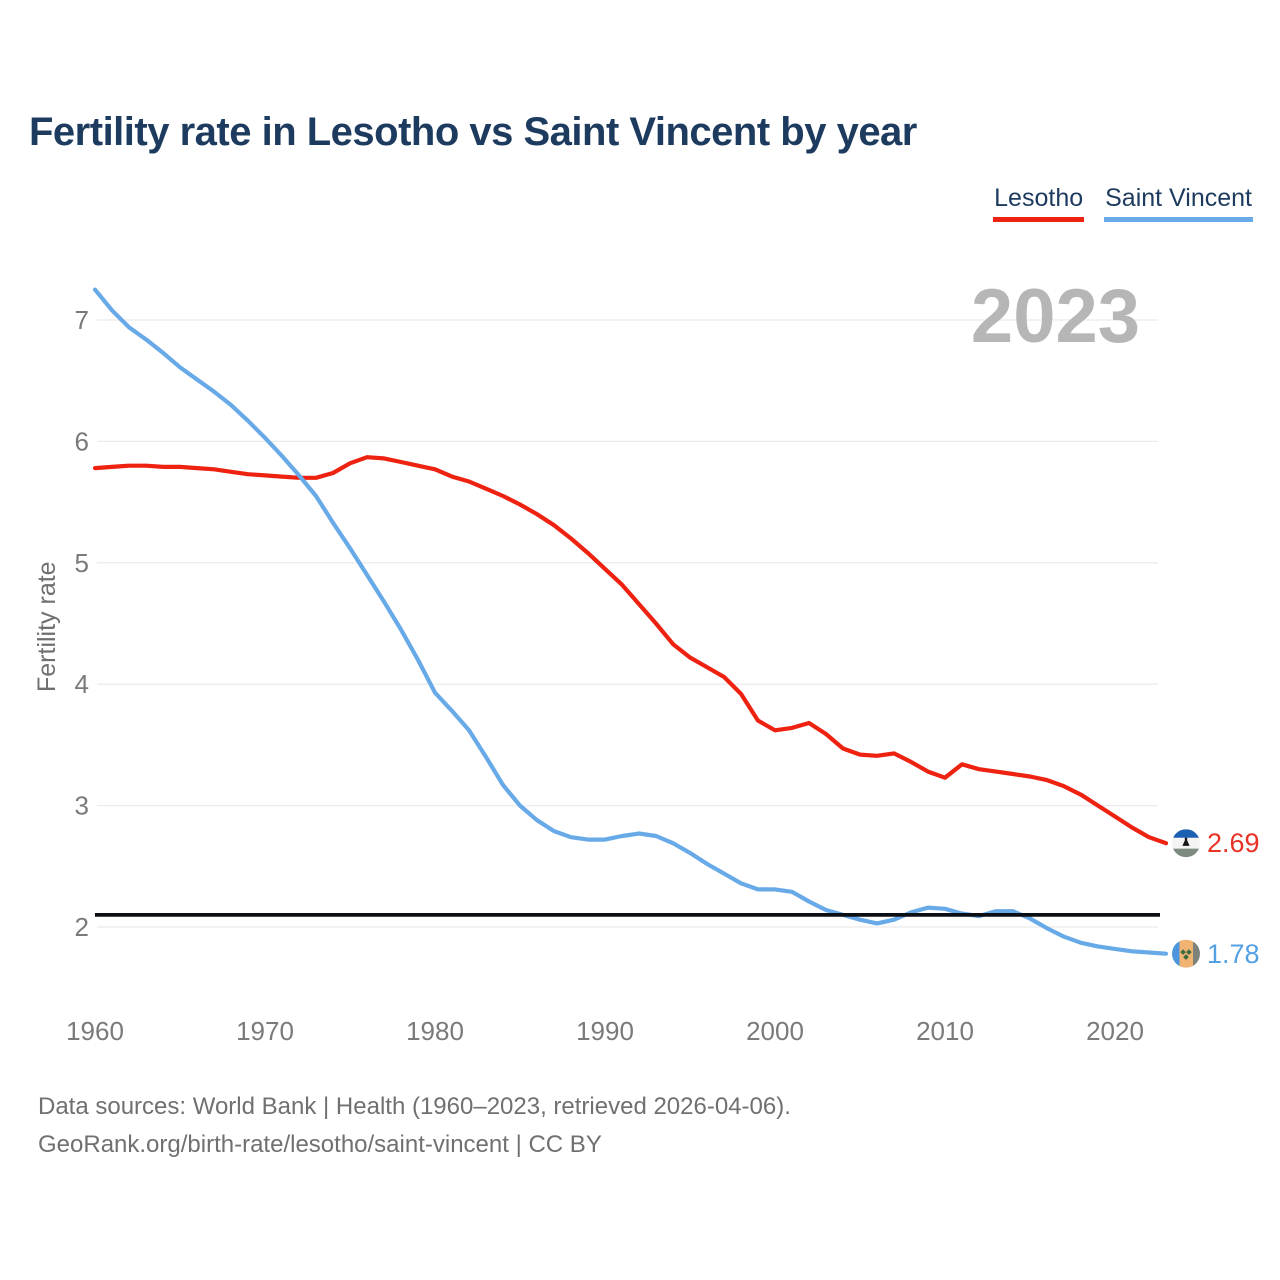  What do you see at coordinates (82, 563) in the screenshot?
I see `y-tick-label: 5` at bounding box center [82, 563].